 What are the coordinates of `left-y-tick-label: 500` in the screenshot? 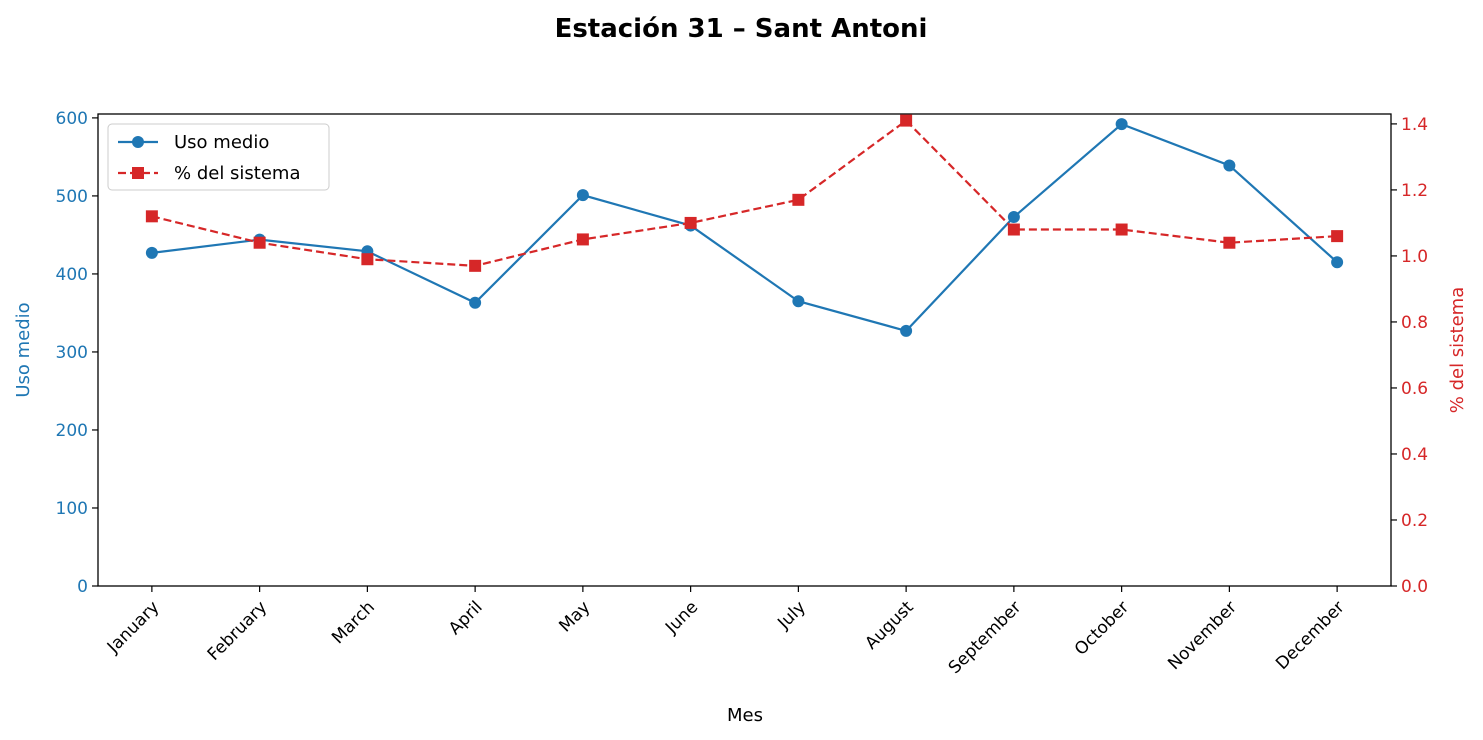 It's located at (72, 197).